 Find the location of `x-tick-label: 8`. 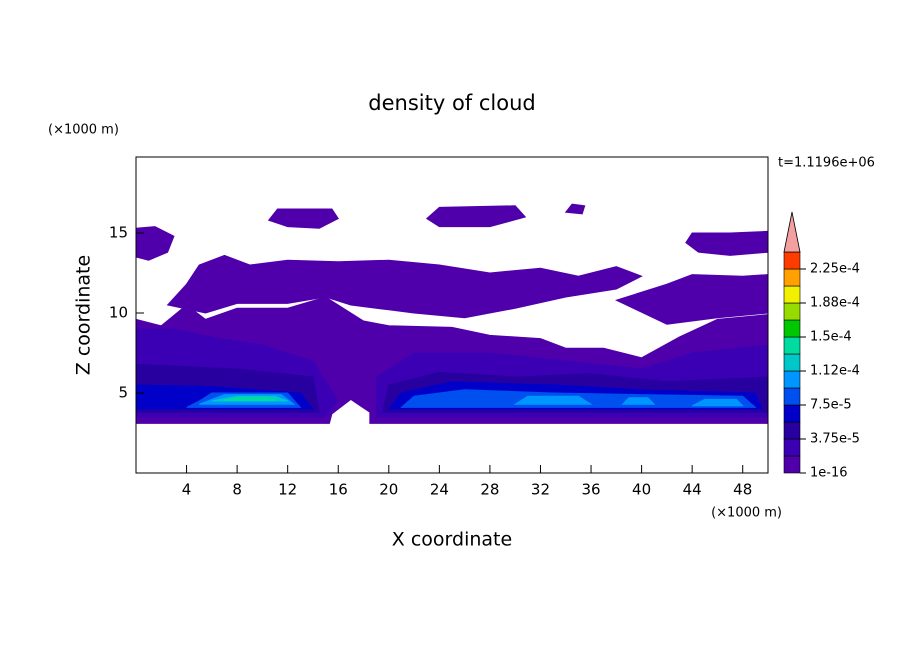

x-tick-label: 8 is located at coordinates (237, 490).